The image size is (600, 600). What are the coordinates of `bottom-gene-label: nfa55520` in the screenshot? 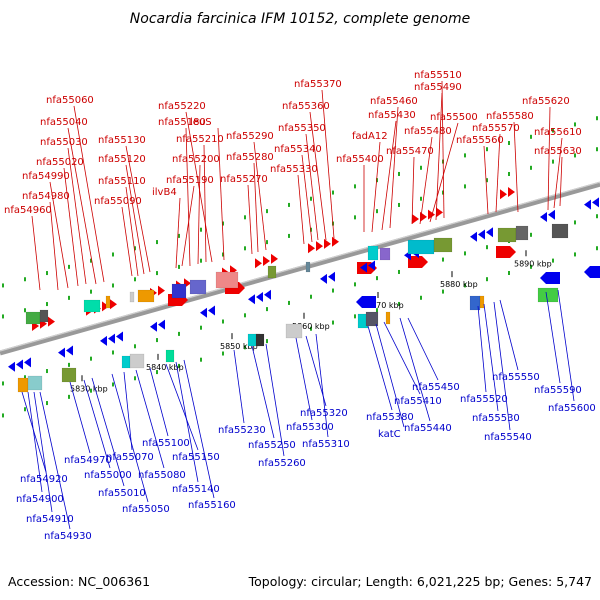 It's located at (484, 399).